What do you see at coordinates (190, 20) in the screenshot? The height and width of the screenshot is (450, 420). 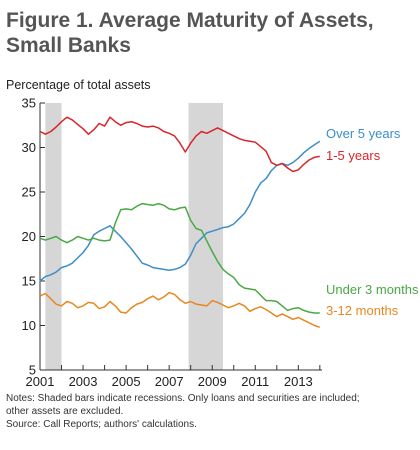 I see `figure-title-line-1: Figure 1. Average Maturity of Assets,` at bounding box center [190, 20].